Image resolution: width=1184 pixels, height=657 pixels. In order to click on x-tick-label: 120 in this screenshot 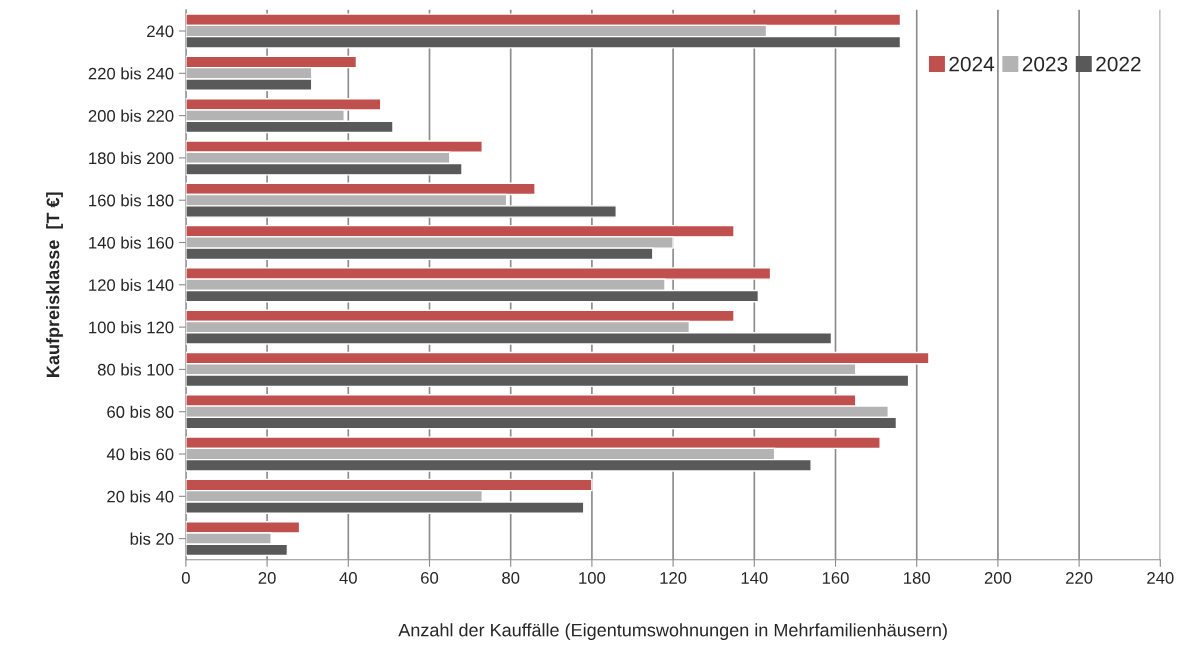, I will do `click(673, 578)`.